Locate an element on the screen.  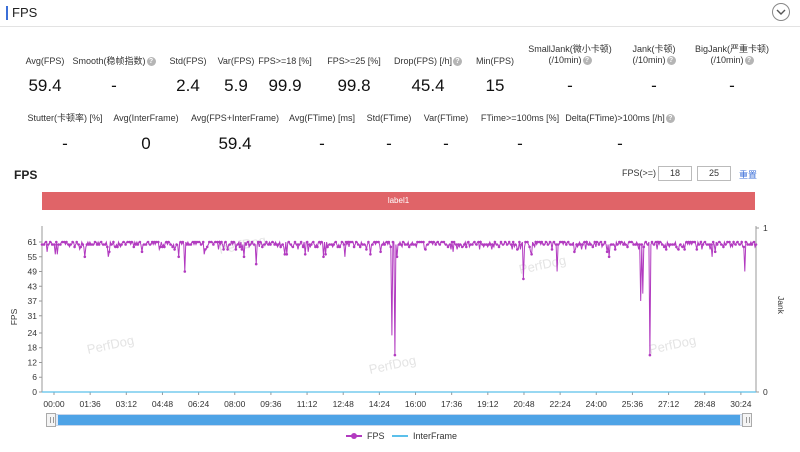
x-tick-label: 00:00 is located at coordinates (54, 404).